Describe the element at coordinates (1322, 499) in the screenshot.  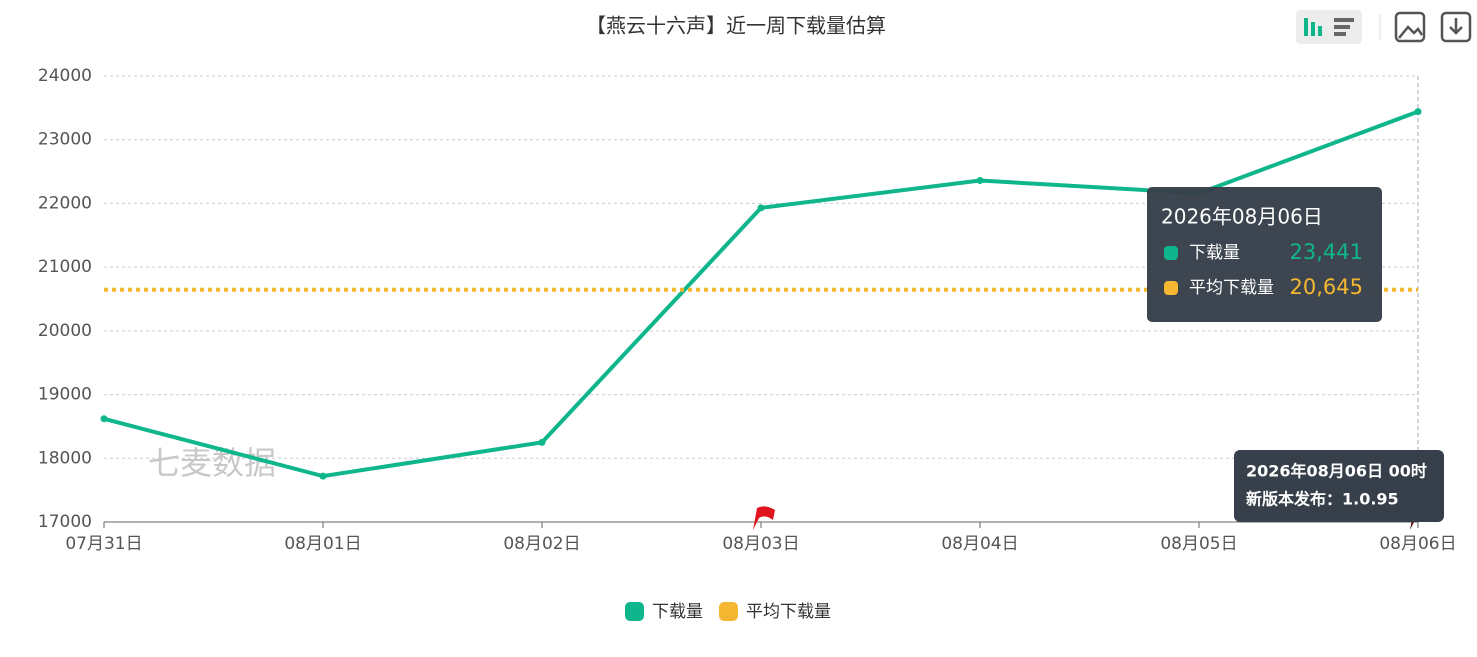
I see `event-label: 新版本发布：1.0.95` at that location.